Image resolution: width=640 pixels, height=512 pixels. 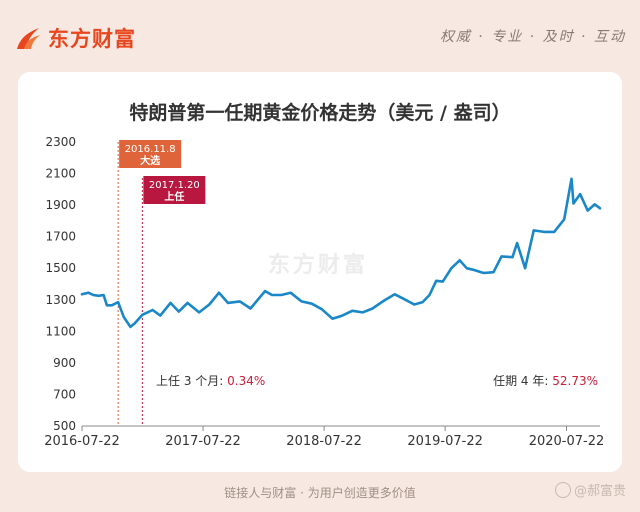 What do you see at coordinates (320, 113) in the screenshot?
I see `chart-title: 特朗普第一任期黄金价格走势（美元 / 盎司）` at bounding box center [320, 113].